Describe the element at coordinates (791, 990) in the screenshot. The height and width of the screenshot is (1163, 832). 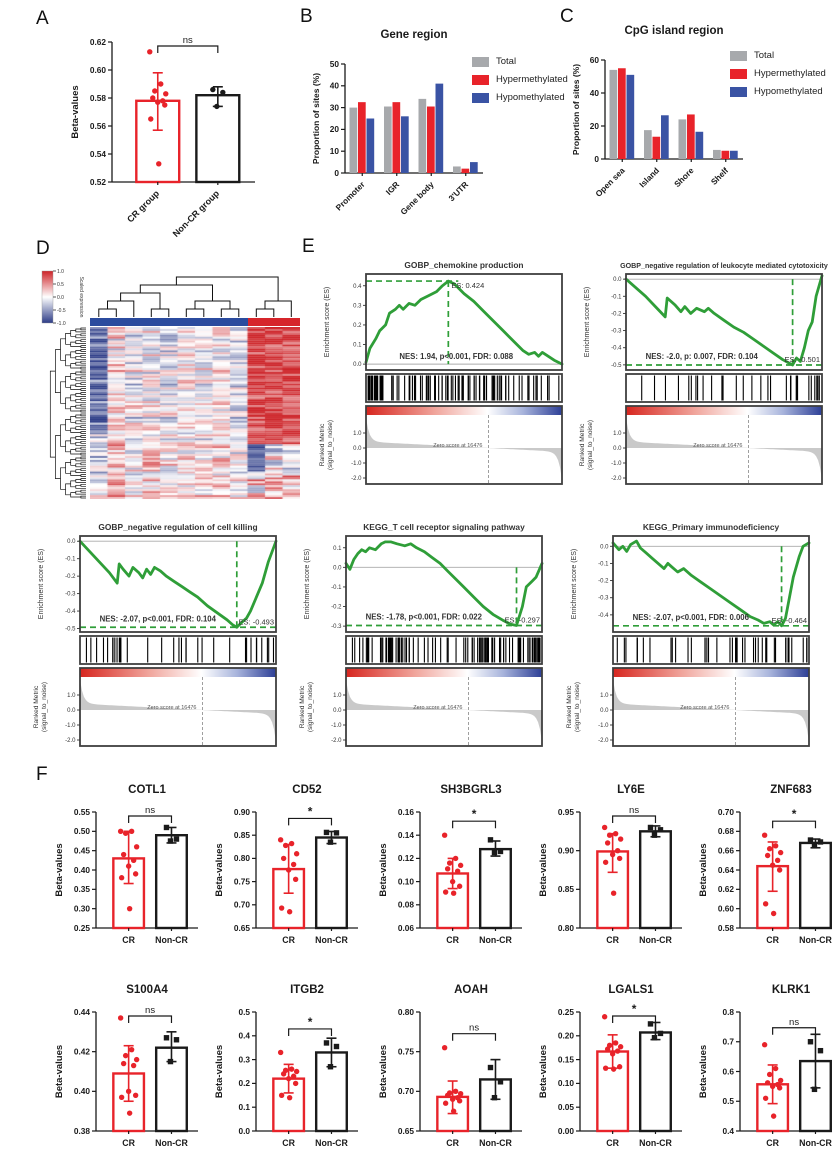
I see `svg-text: KLRK1` at that location.